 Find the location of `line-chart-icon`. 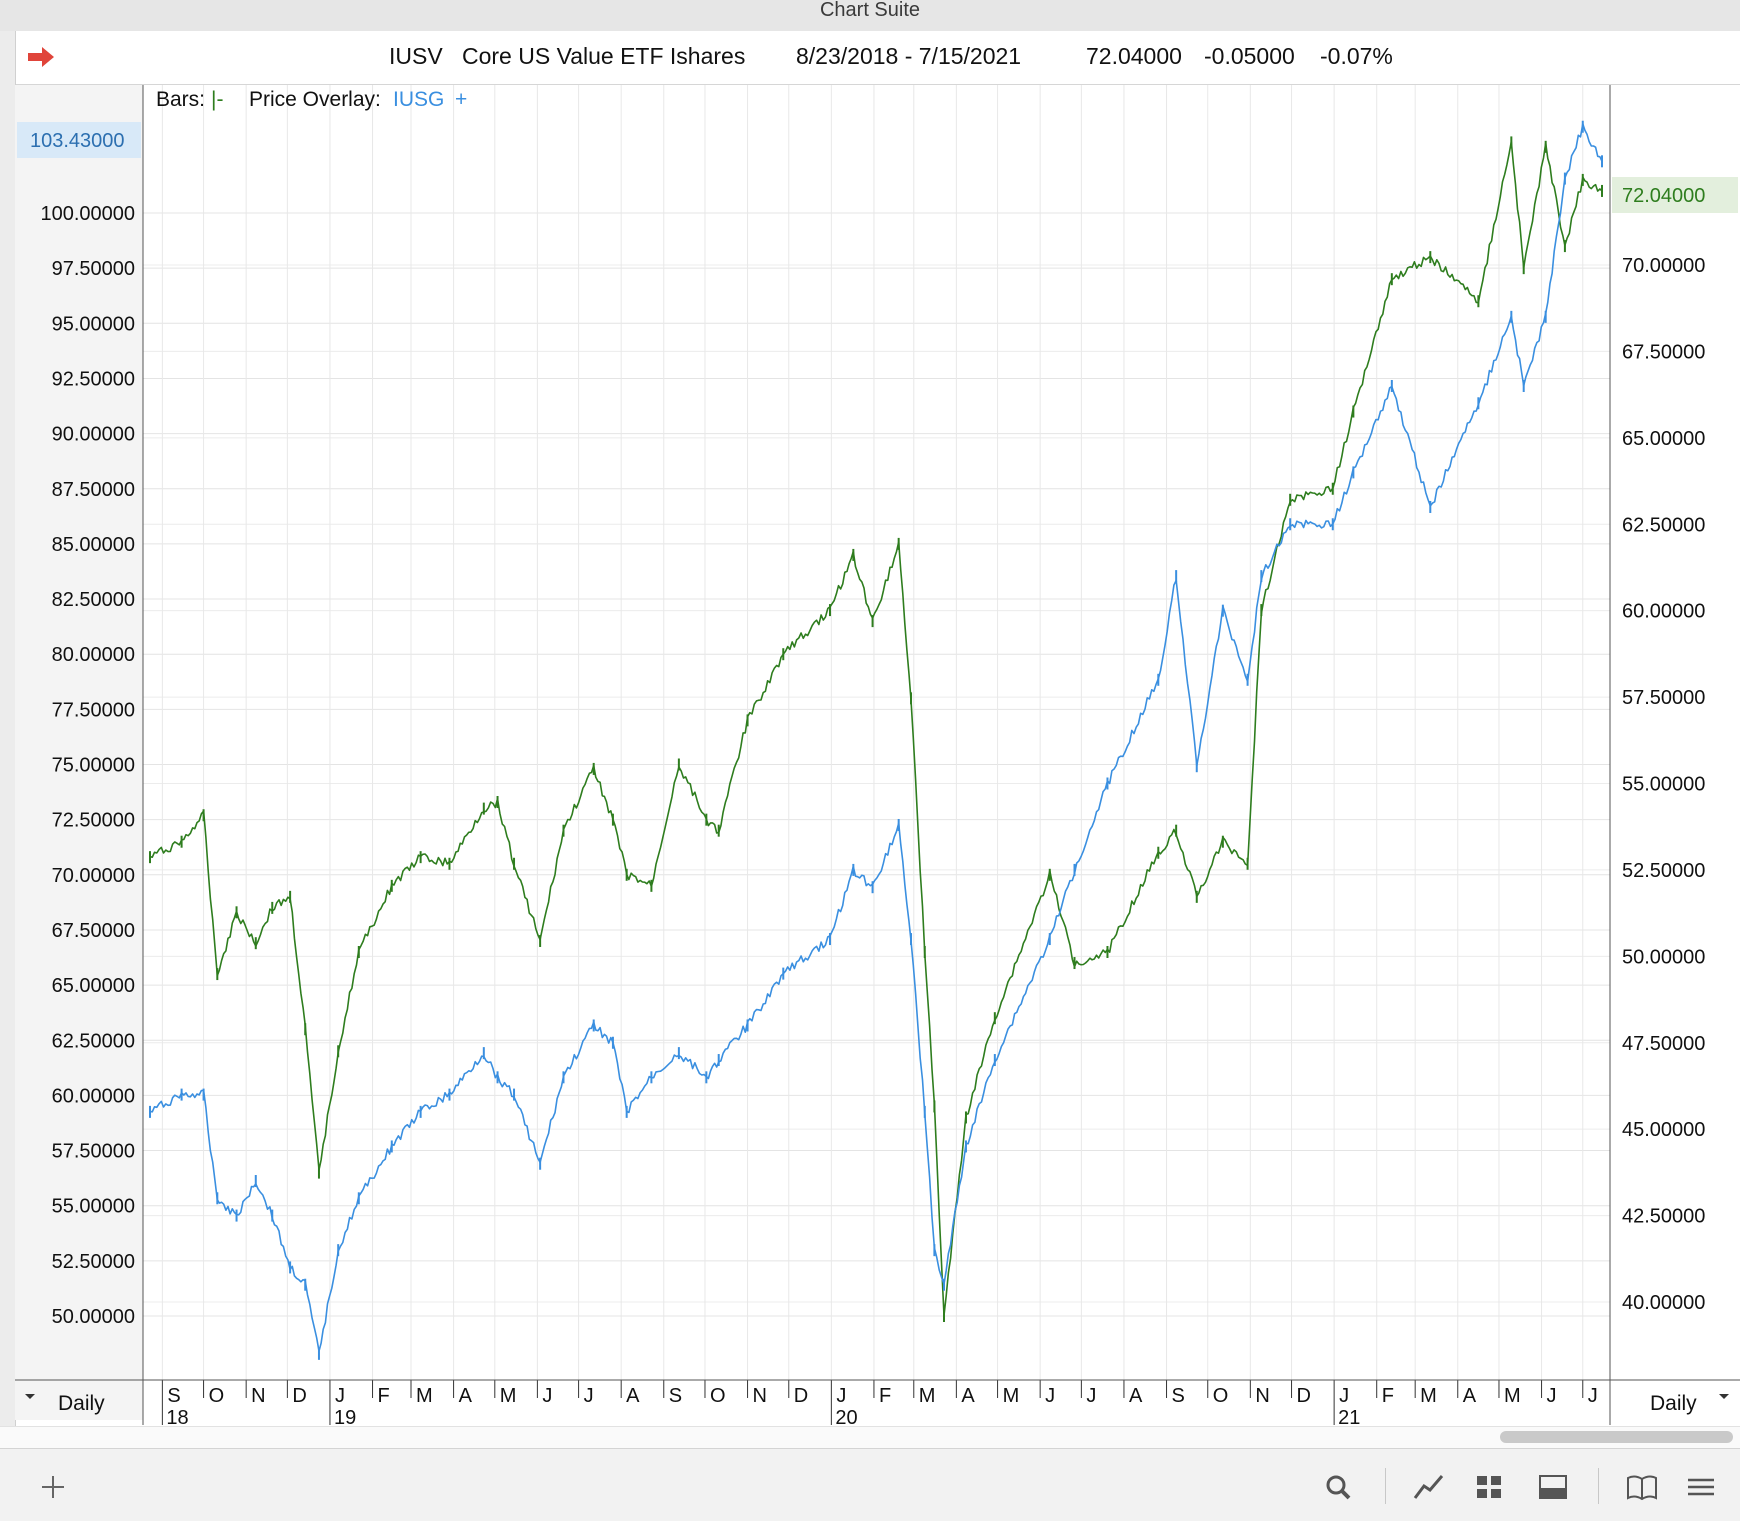

line-chart-icon is located at coordinates (1429, 1487).